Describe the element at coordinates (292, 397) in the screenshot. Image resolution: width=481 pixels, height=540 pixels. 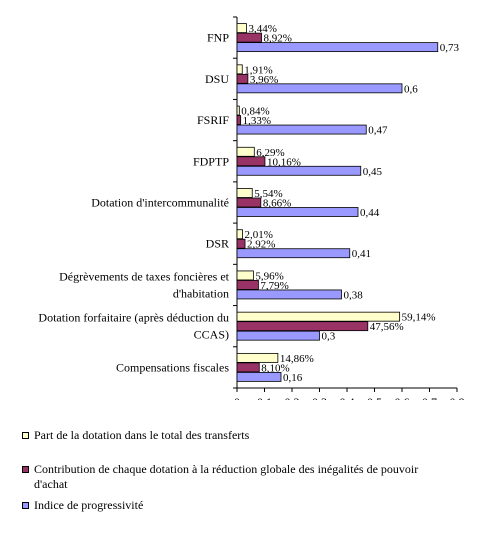
I see `x-tick-label: 0,2` at that location.